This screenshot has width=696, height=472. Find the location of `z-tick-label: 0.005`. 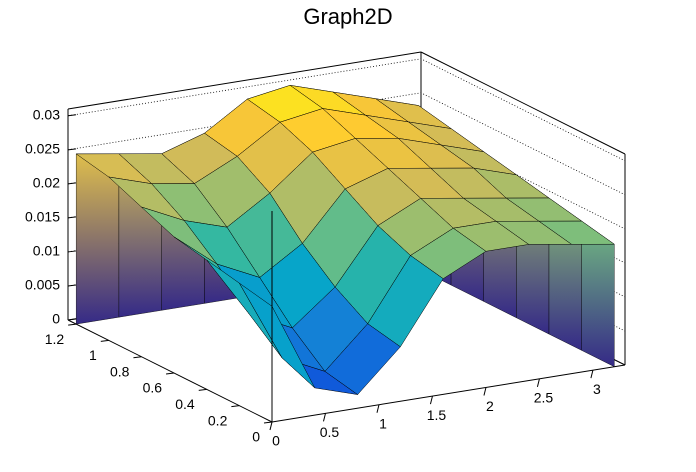

z-tick-label: 0.005 is located at coordinates (42, 285).